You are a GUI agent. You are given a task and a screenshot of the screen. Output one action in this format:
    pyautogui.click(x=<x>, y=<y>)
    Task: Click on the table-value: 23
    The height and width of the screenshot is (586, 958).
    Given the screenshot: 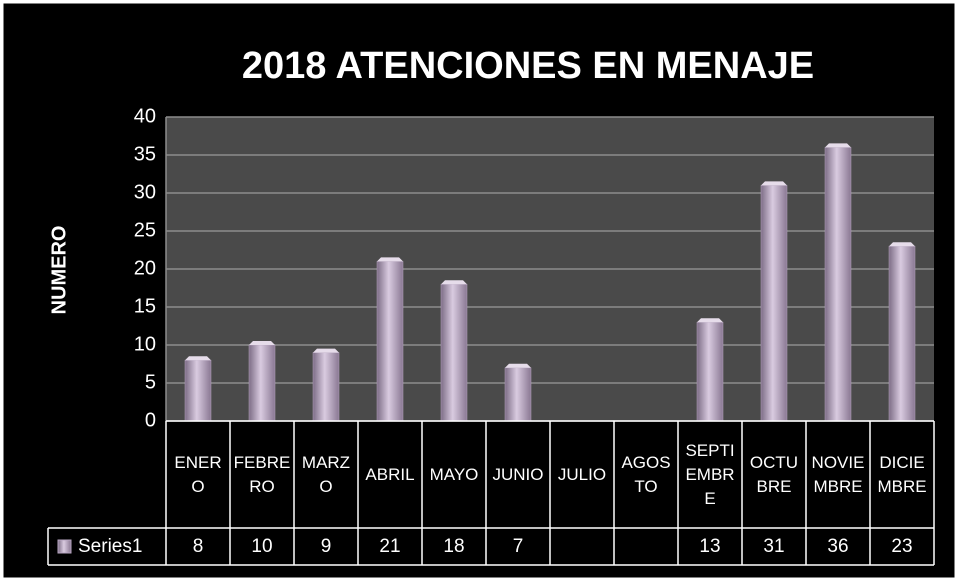 What is the action you would take?
    pyautogui.click(x=902, y=546)
    